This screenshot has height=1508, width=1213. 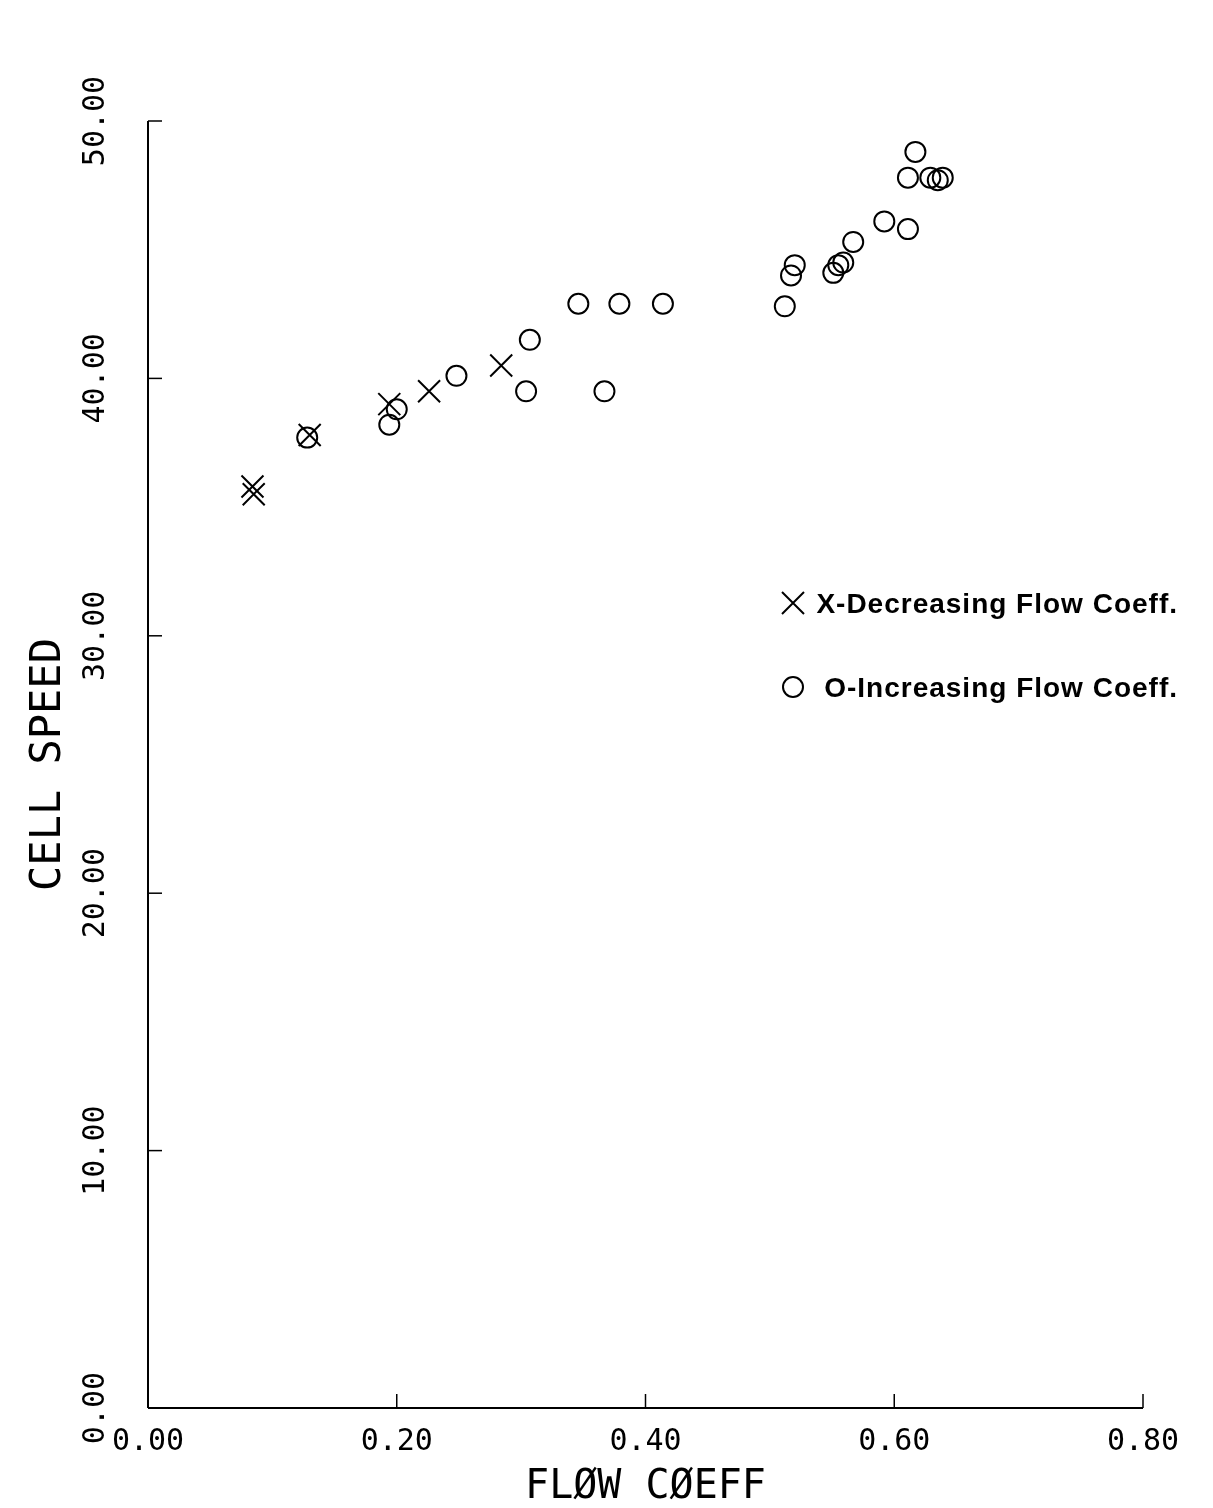 What do you see at coordinates (1143, 1439) in the screenshot?
I see `x-tick-label: 0.80` at bounding box center [1143, 1439].